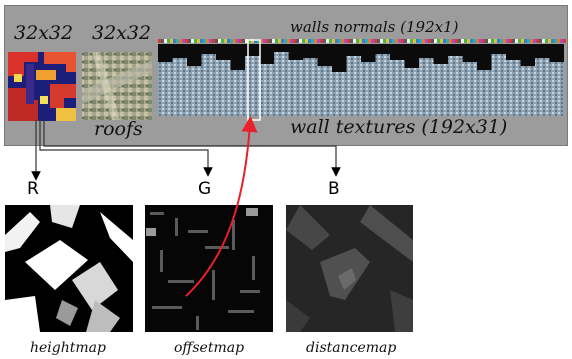 This screenshot has width=572, height=359. I want to click on channel-connectors, so click(186, 150).